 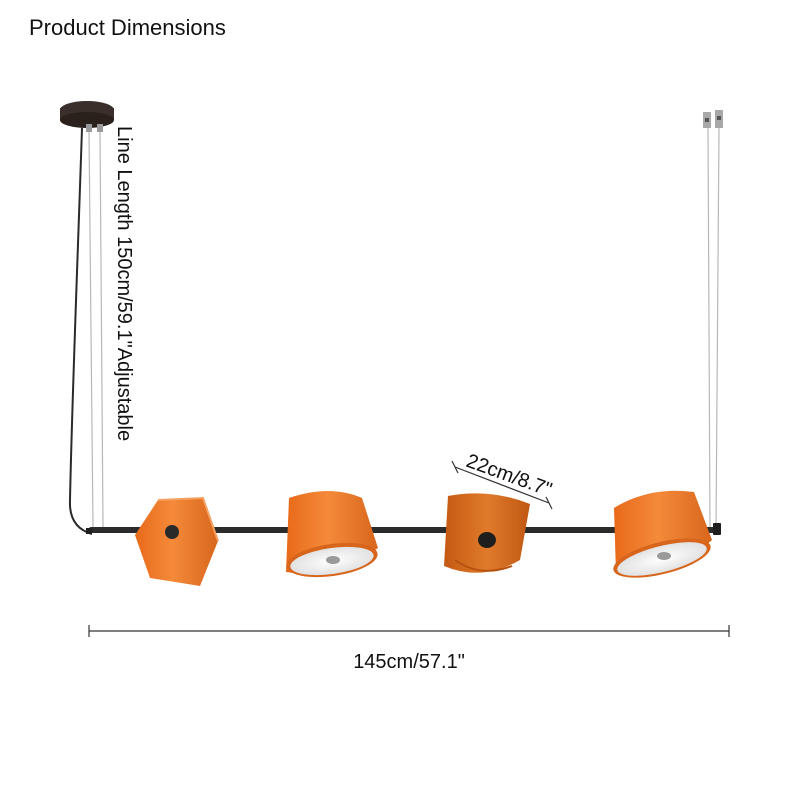 What do you see at coordinates (409, 662) in the screenshot?
I see `total-length-label: 145cm/57.1"` at bounding box center [409, 662].